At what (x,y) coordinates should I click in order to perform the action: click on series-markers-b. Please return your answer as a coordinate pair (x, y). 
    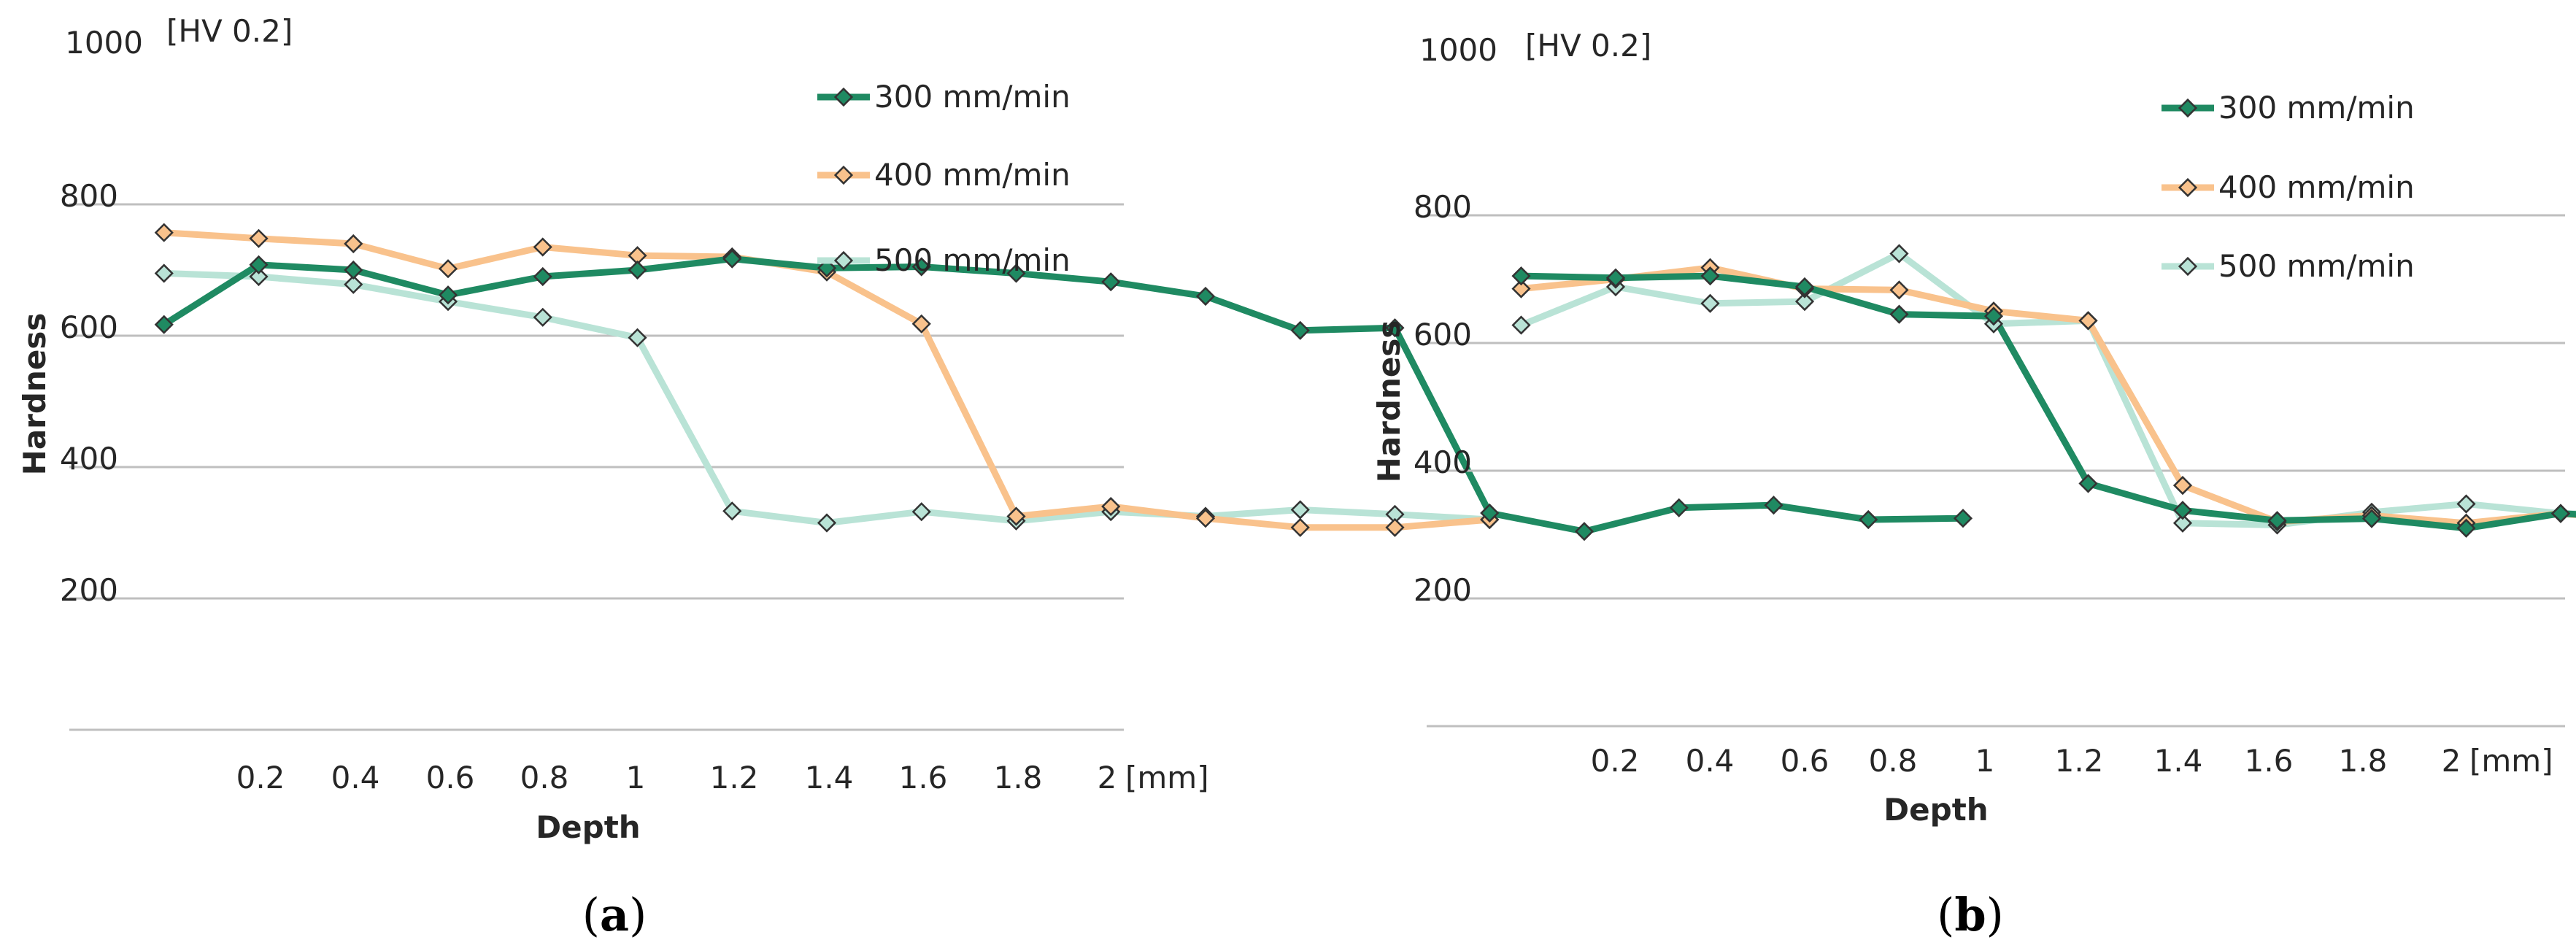
    Looking at the image, I should click on (2041, 391).